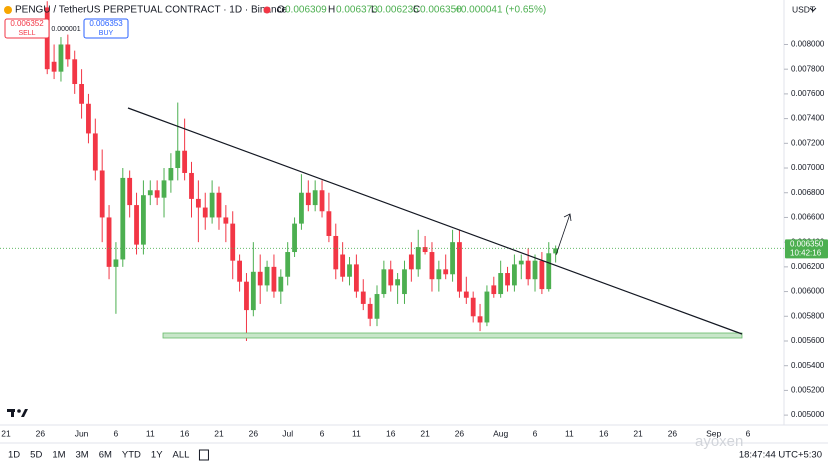  I want to click on range-button: 3M, so click(82, 455).